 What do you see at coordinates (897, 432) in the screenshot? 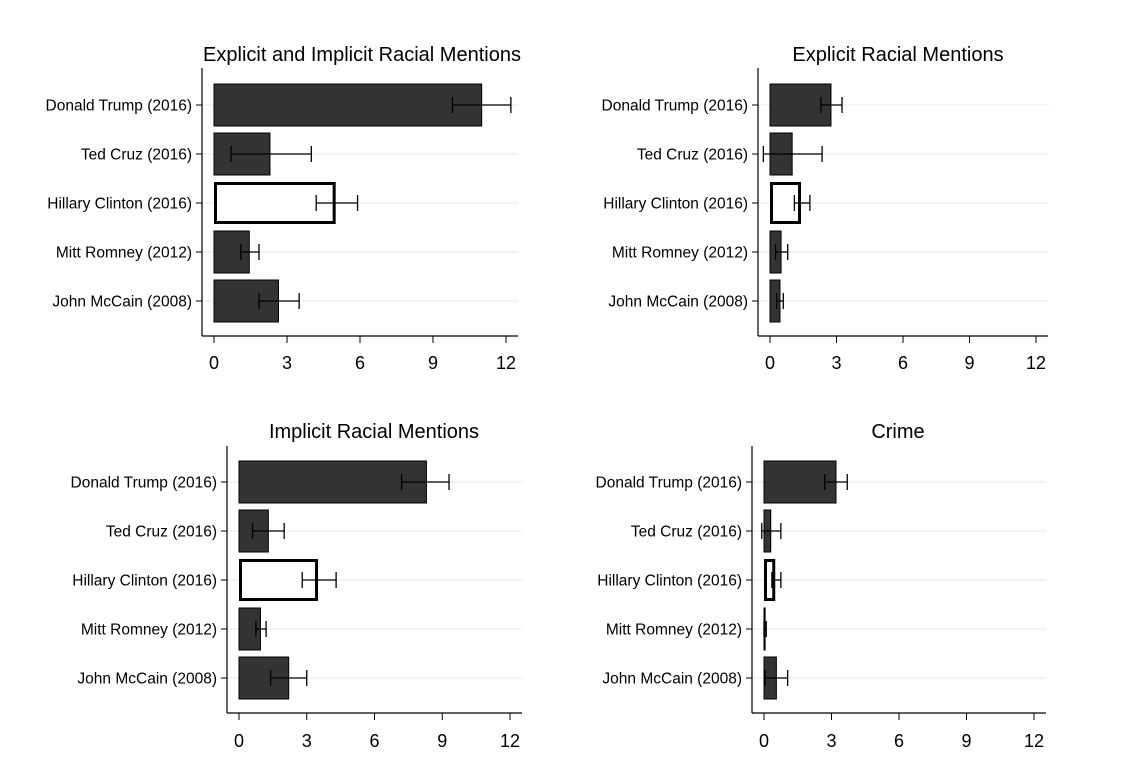
I see `chart-title: Crime` at bounding box center [897, 432].